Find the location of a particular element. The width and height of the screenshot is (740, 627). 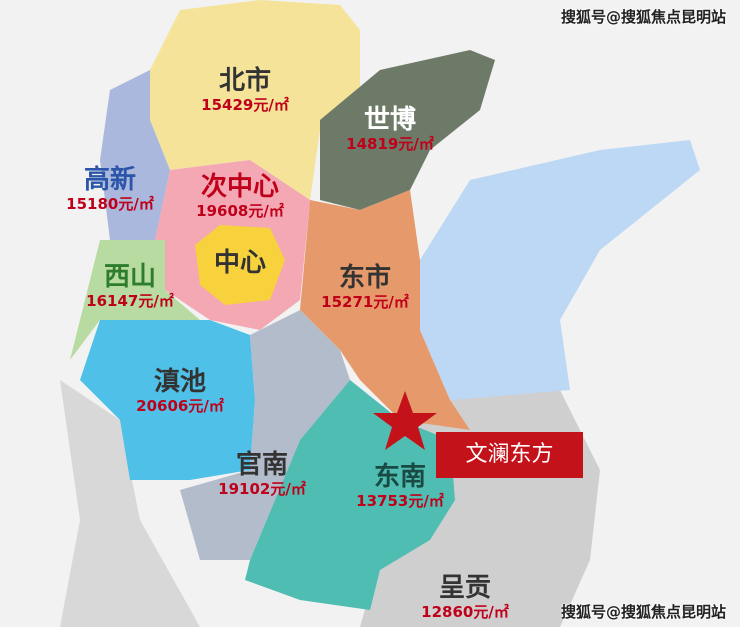

region-gaoxin is located at coordinates (135, 155).